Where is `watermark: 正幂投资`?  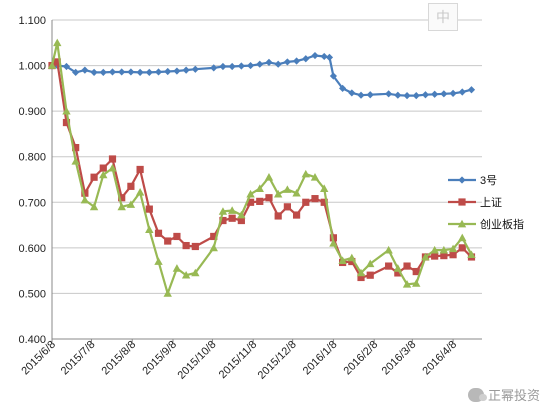
watermark: 正幂投资 is located at coordinates (503, 394).